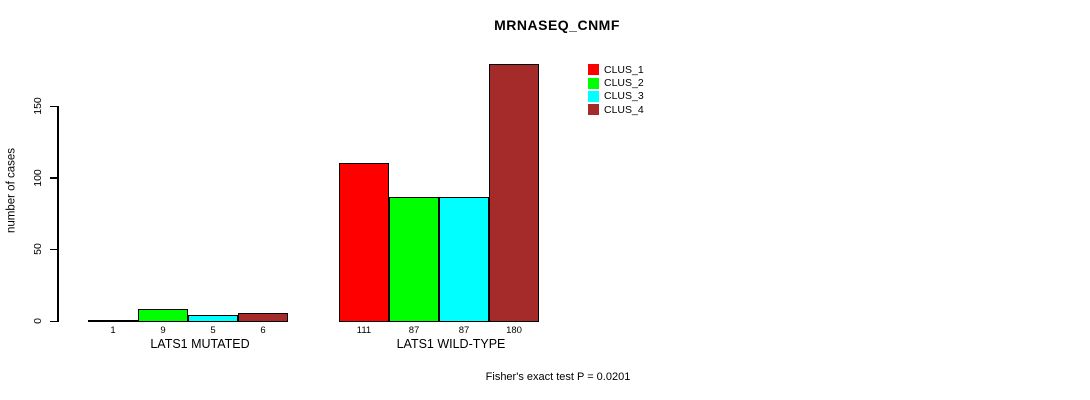  Describe the element at coordinates (163, 315) in the screenshot. I see `bar-clus_2-mutated` at that location.